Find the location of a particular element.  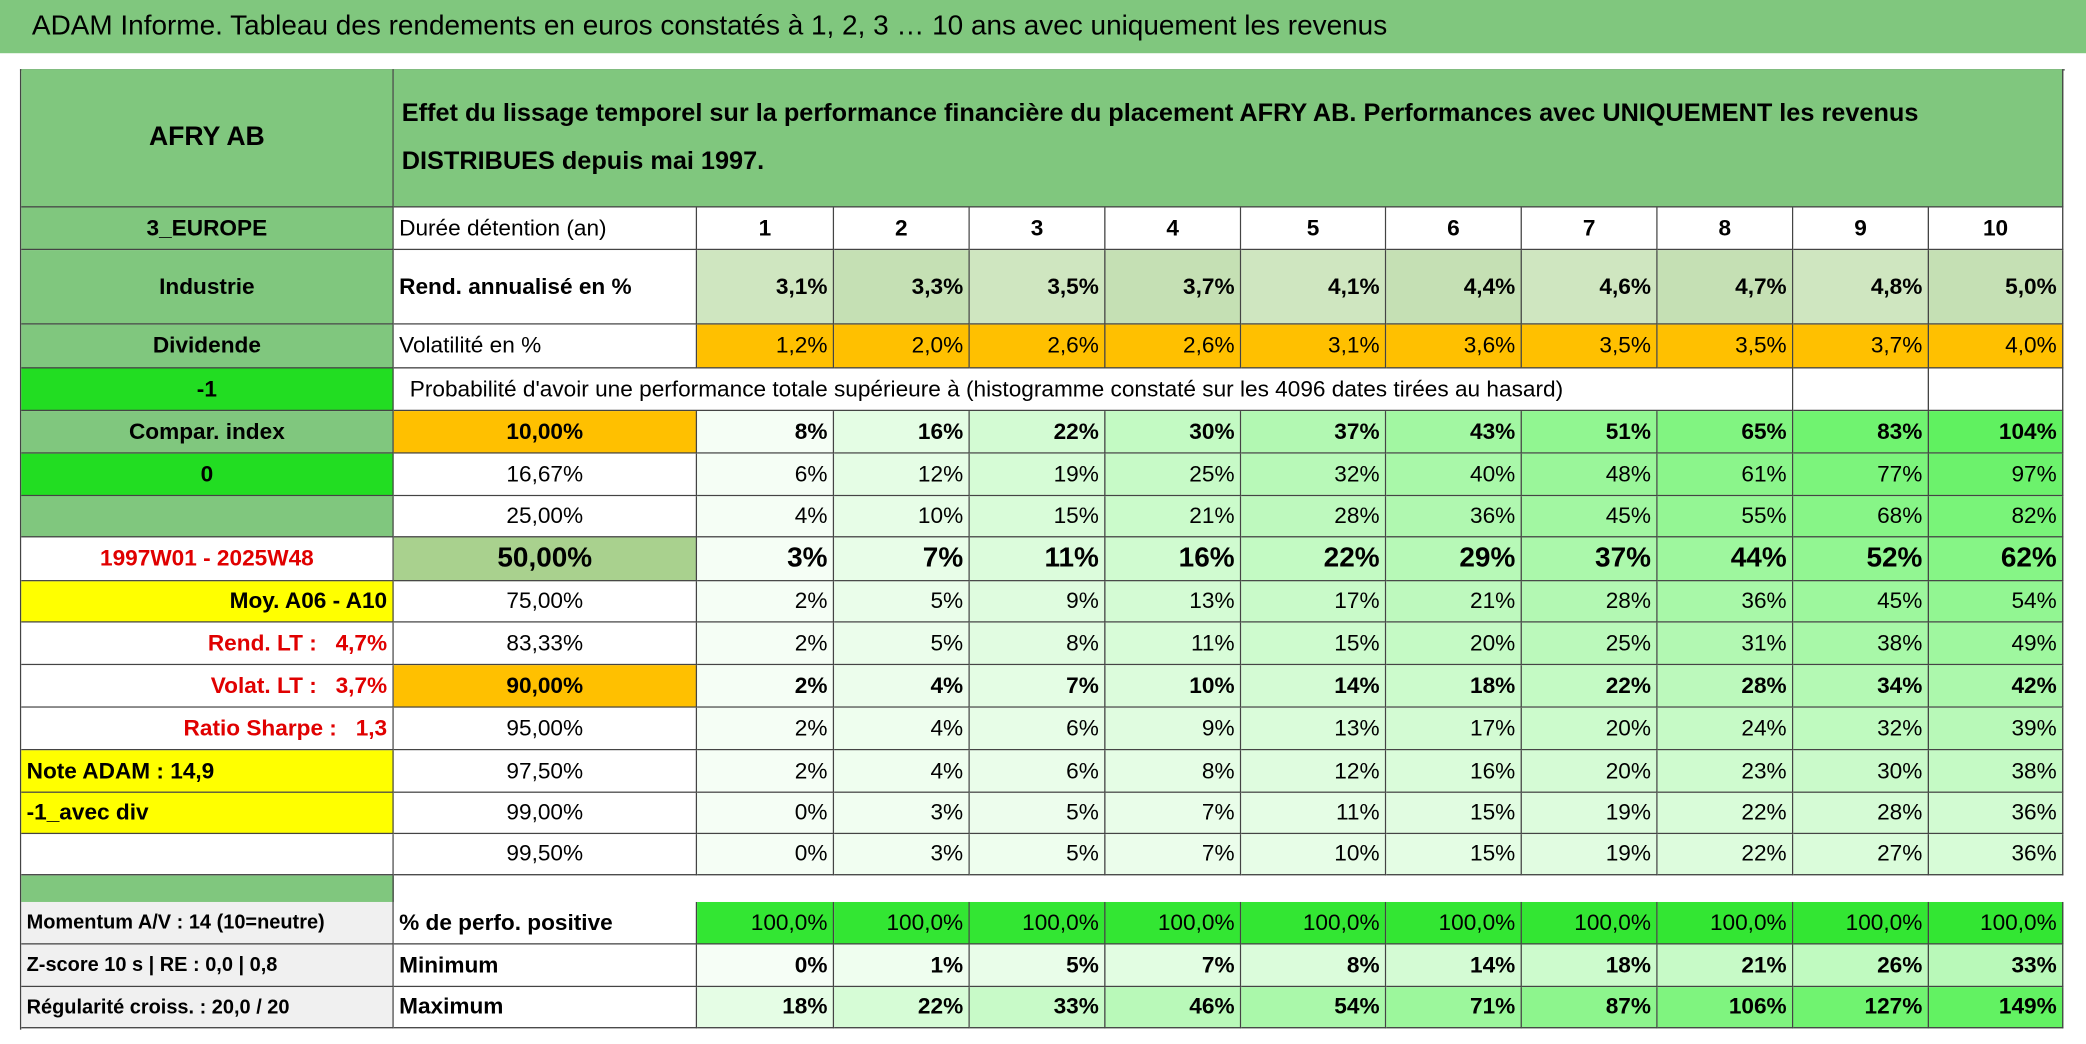

value-cell: 52% is located at coordinates (1861, 559).